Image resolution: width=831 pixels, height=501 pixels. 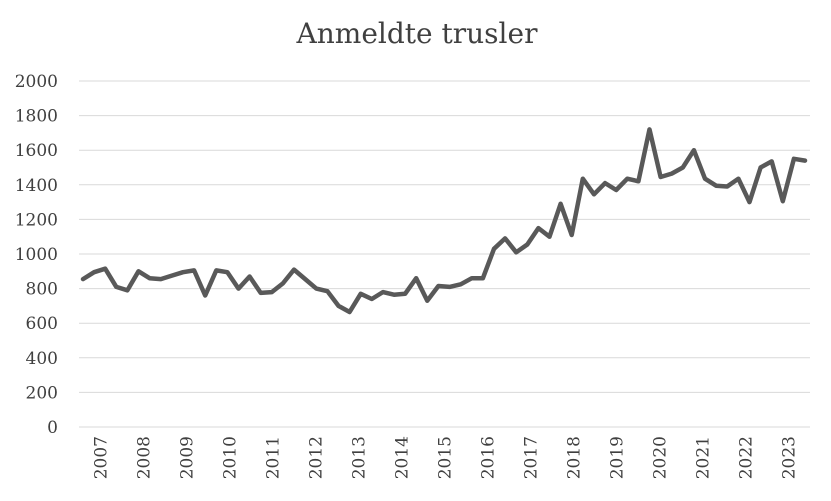 What do you see at coordinates (747, 457) in the screenshot?
I see `x-tick-label: 2022` at bounding box center [747, 457].